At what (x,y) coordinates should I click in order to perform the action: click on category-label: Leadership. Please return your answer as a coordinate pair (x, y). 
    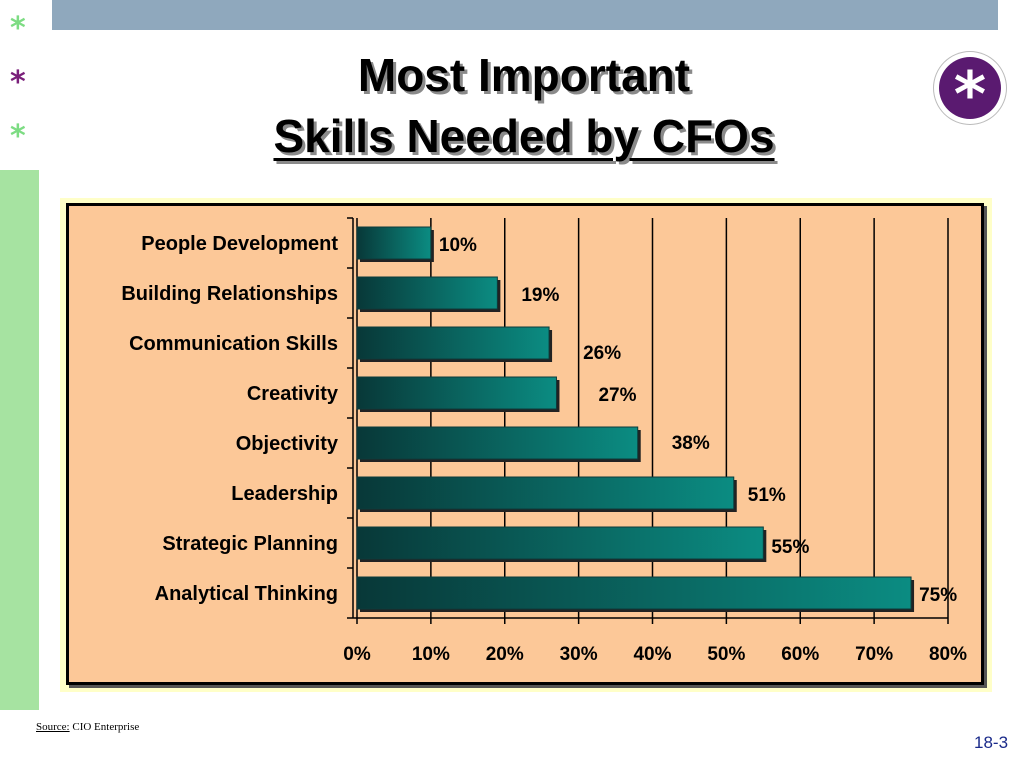
    Looking at the image, I should click on (284, 494).